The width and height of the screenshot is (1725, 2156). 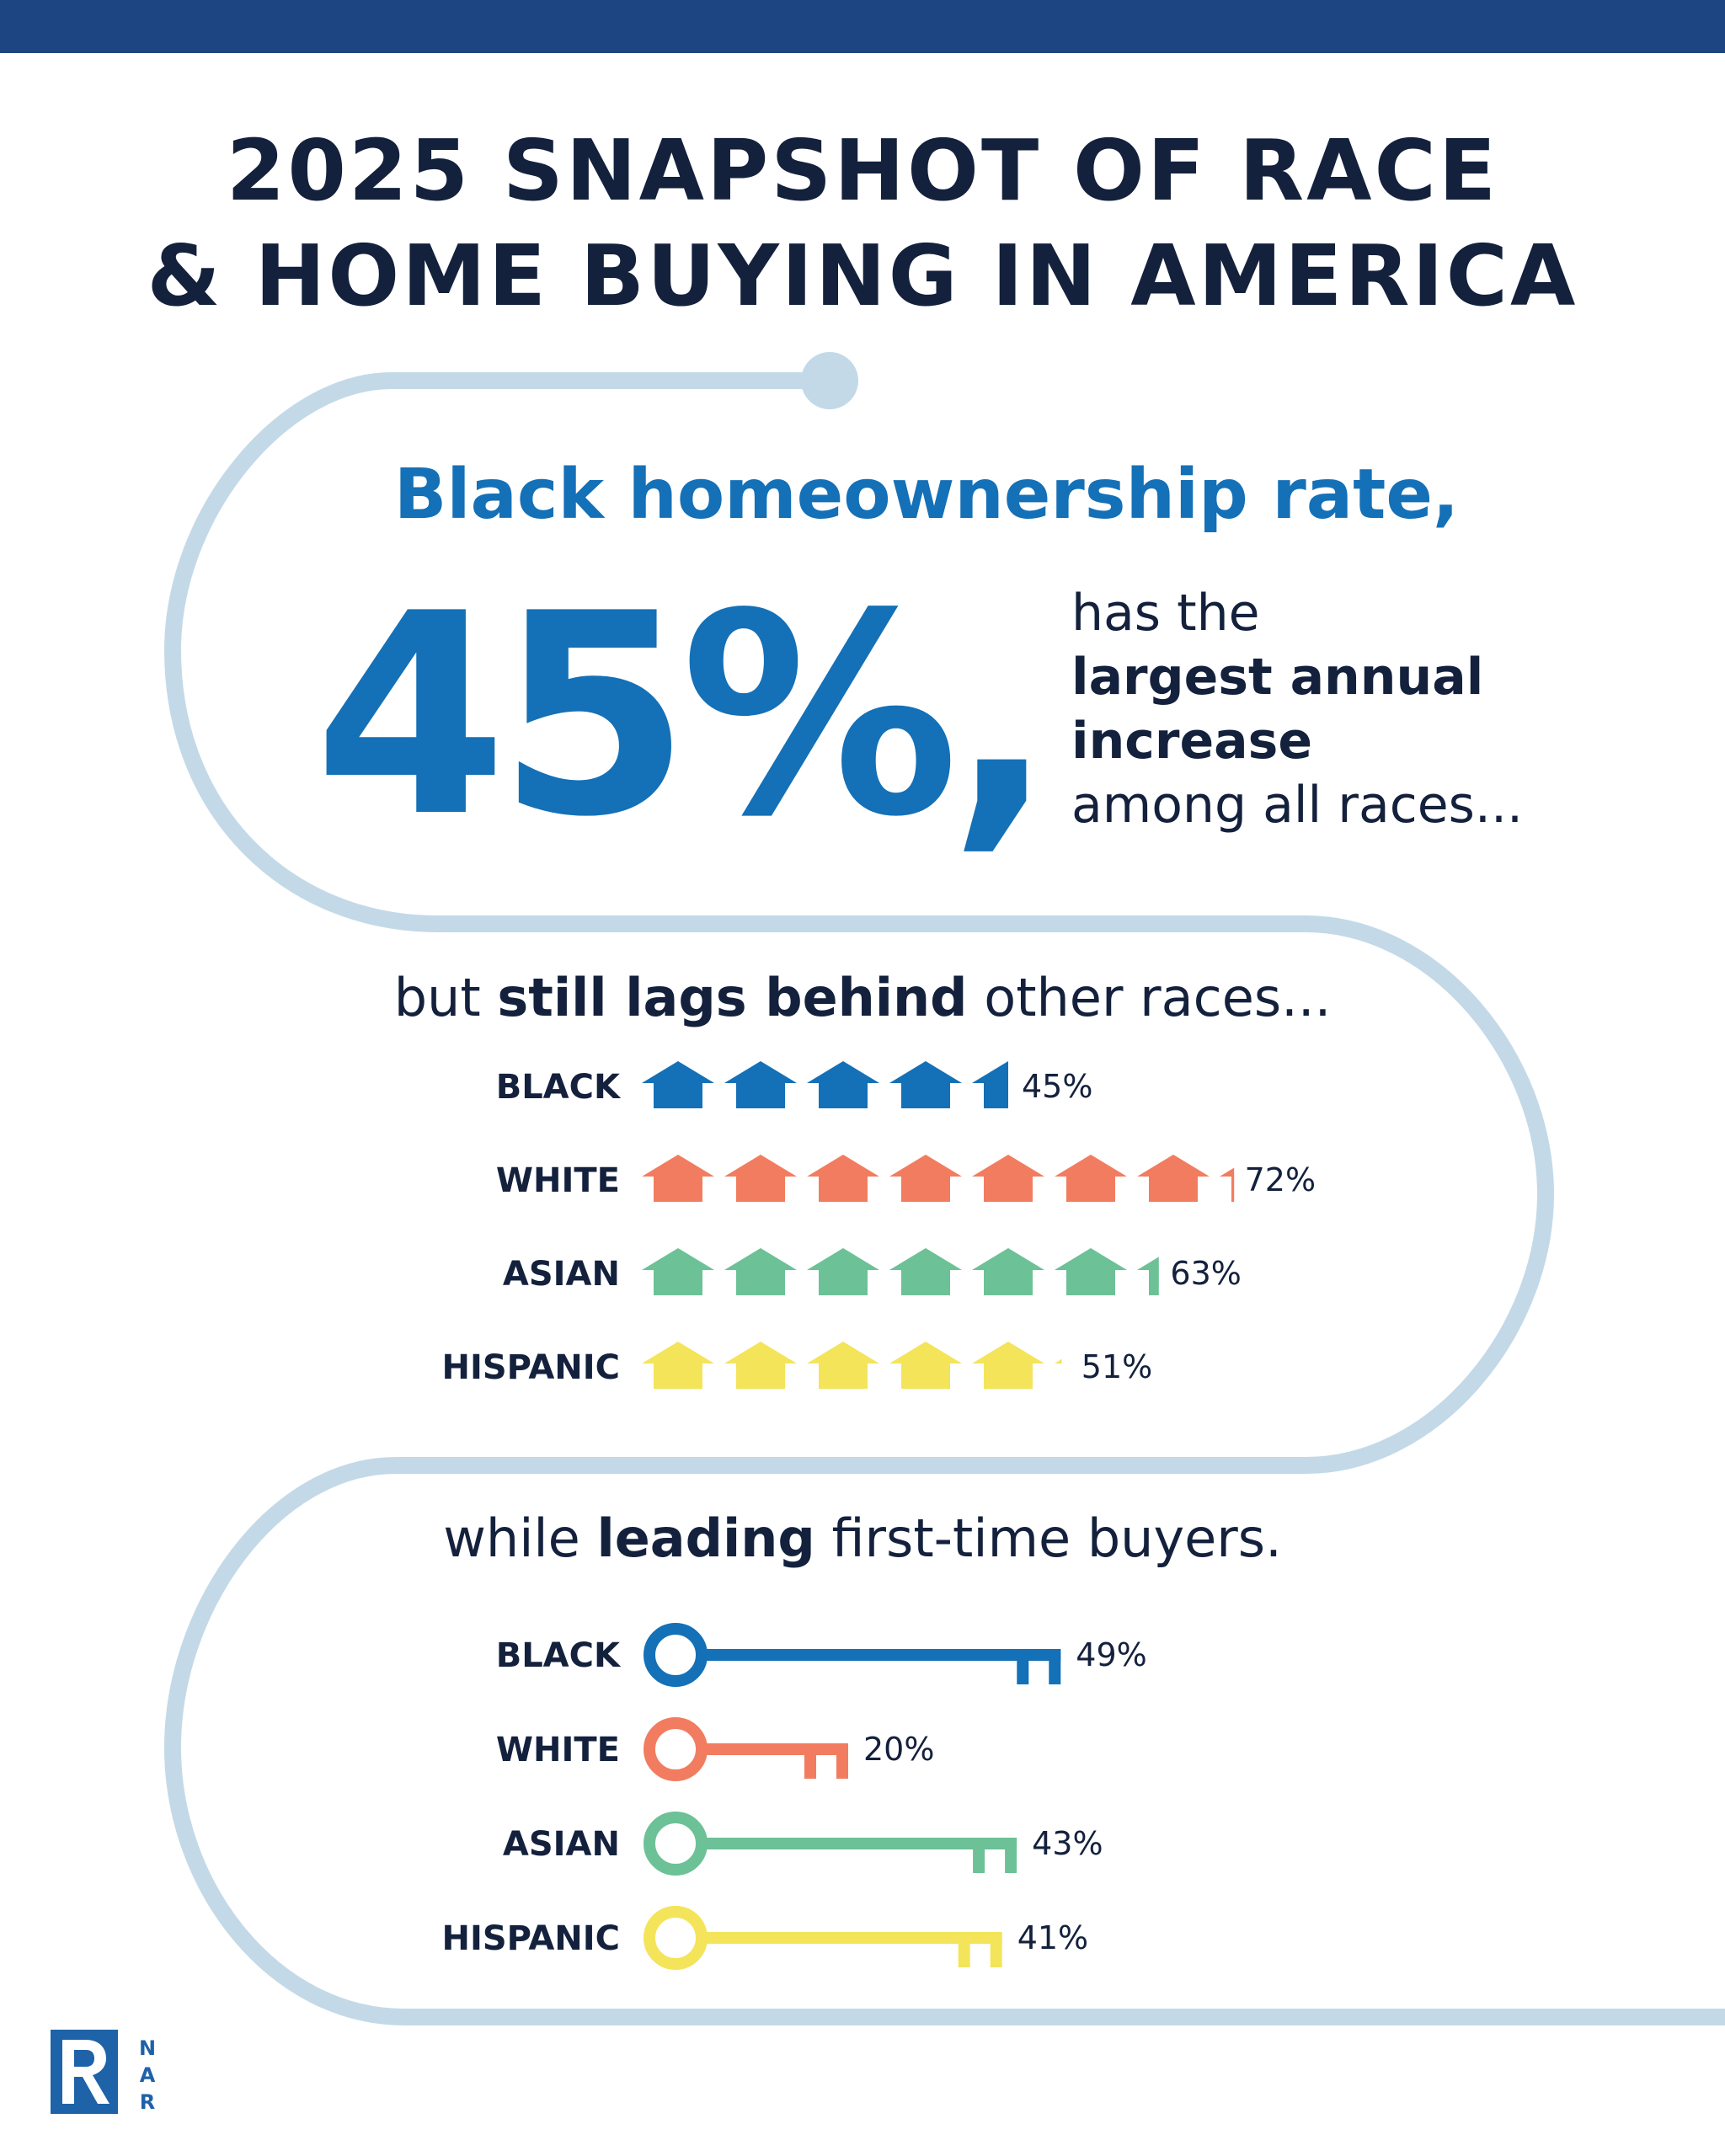 What do you see at coordinates (862, 276) in the screenshot?
I see `title-line-2: & HOME BUYING IN AMERICA` at bounding box center [862, 276].